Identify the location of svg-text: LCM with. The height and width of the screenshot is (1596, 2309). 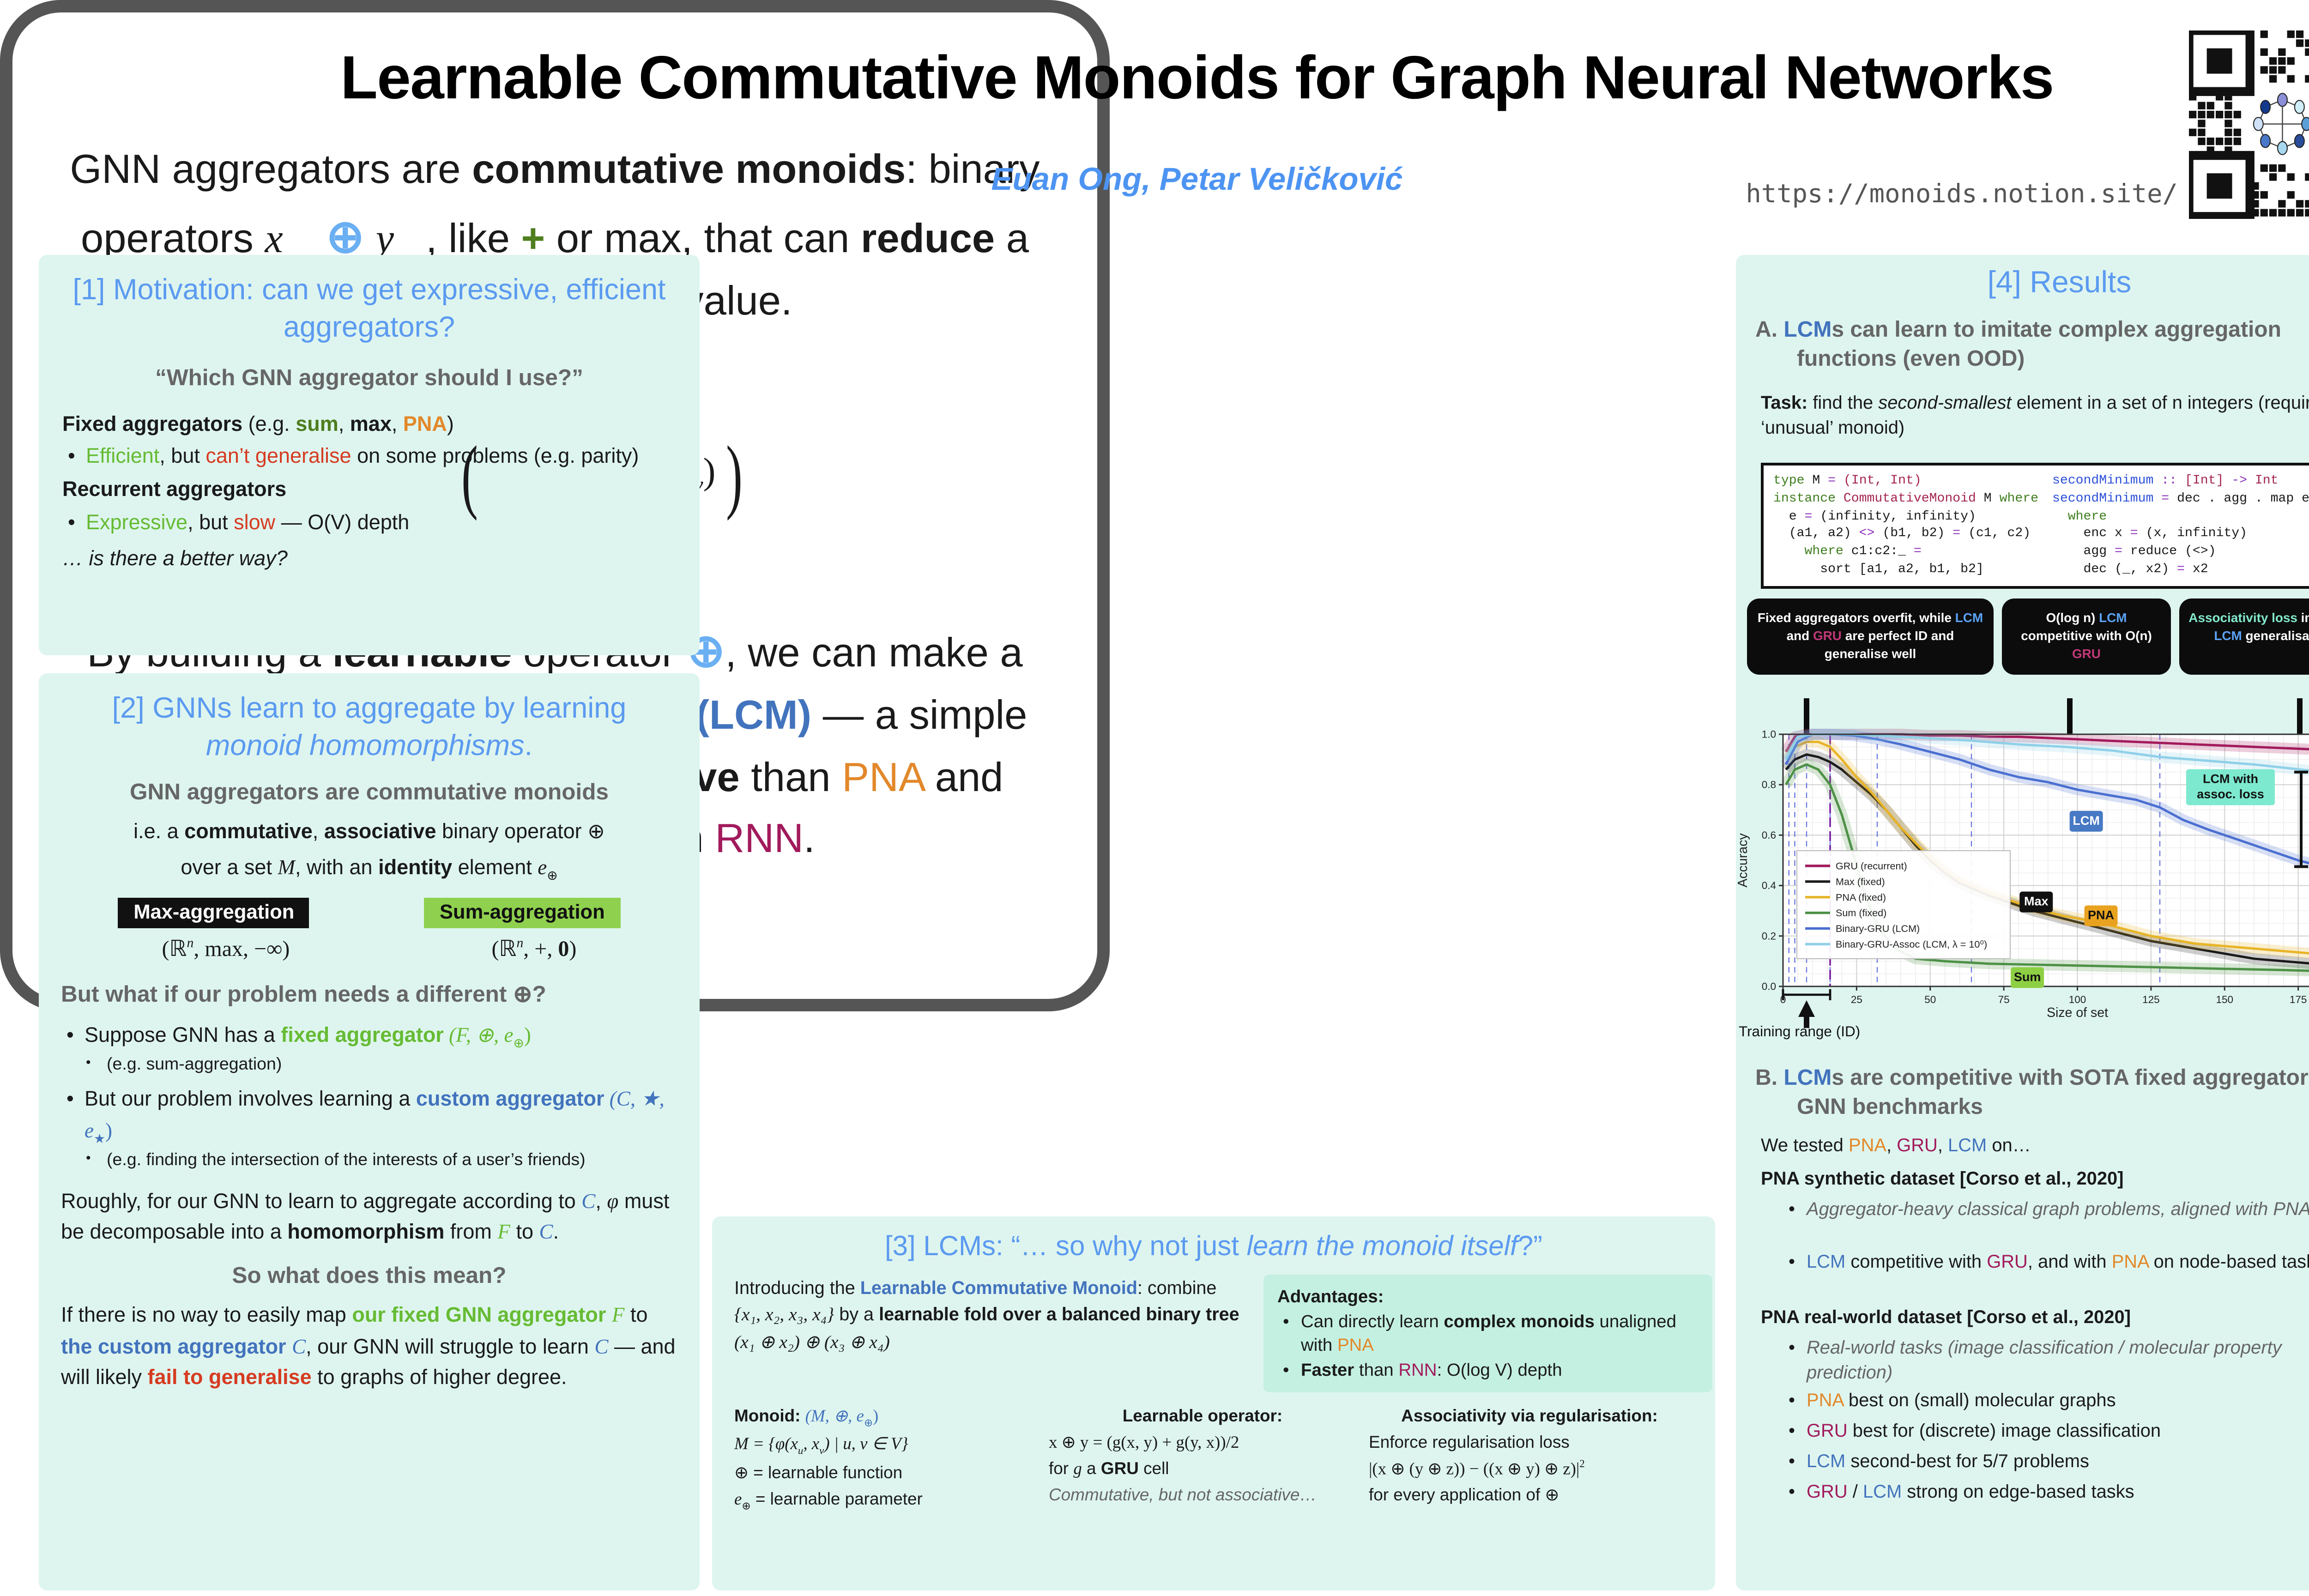
(2230, 779).